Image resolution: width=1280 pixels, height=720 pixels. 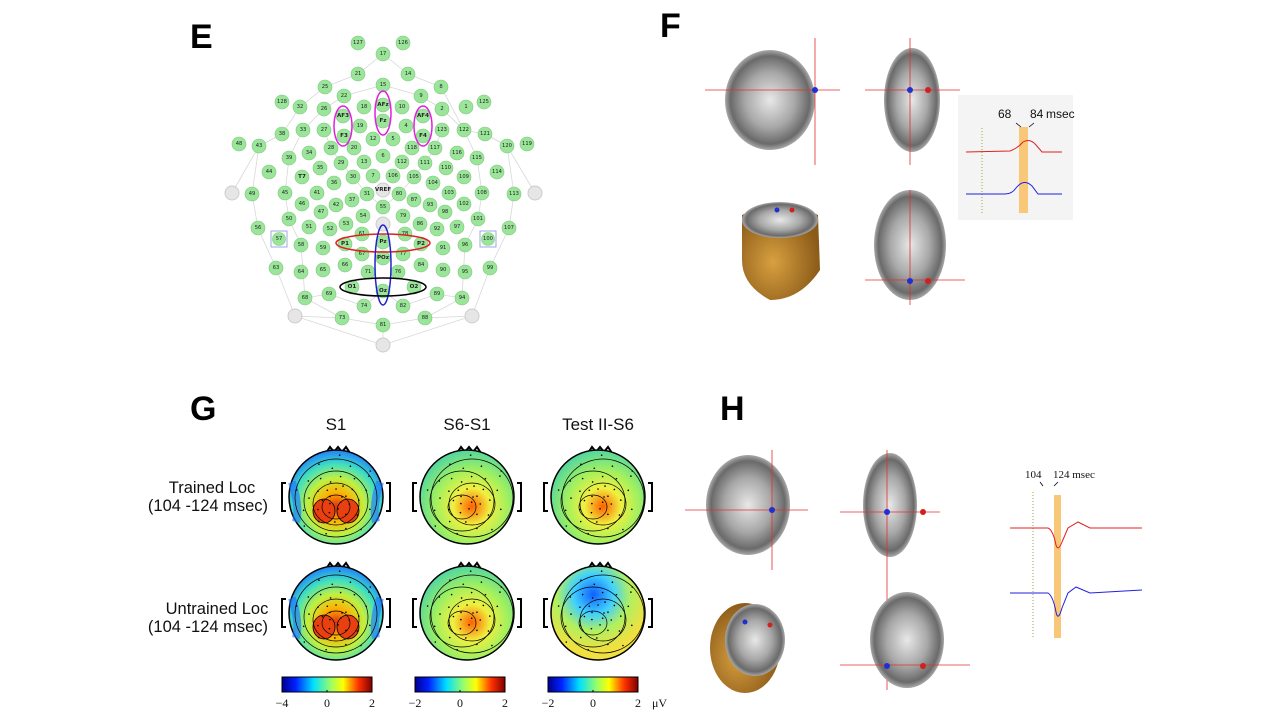 I want to click on reference-electrode, so click(x=383, y=190).